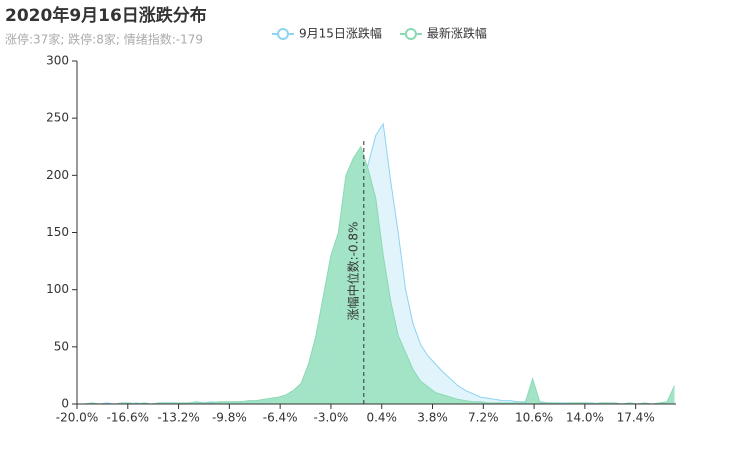  Describe the element at coordinates (229, 418) in the screenshot. I see `x-tick-label: -9.8%` at that location.